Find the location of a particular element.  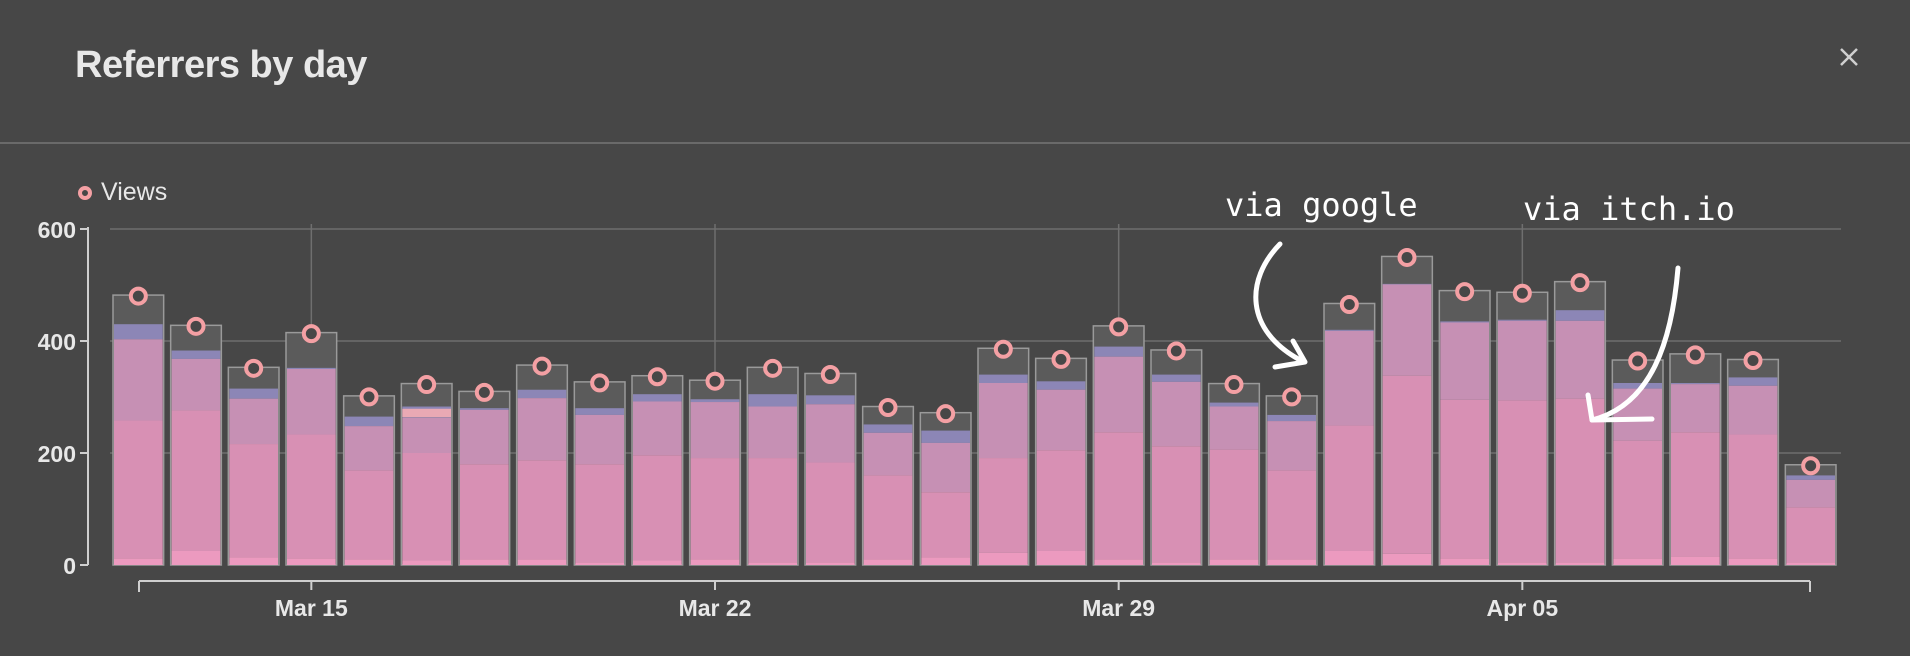

annotation-via-itch: via itch.io is located at coordinates (1629, 209).